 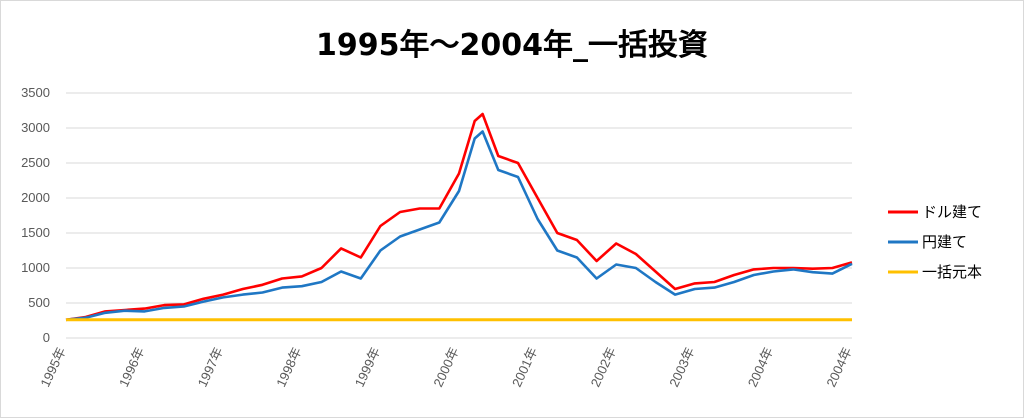 What do you see at coordinates (35, 232) in the screenshot?
I see `y-tick-label: 1500` at bounding box center [35, 232].